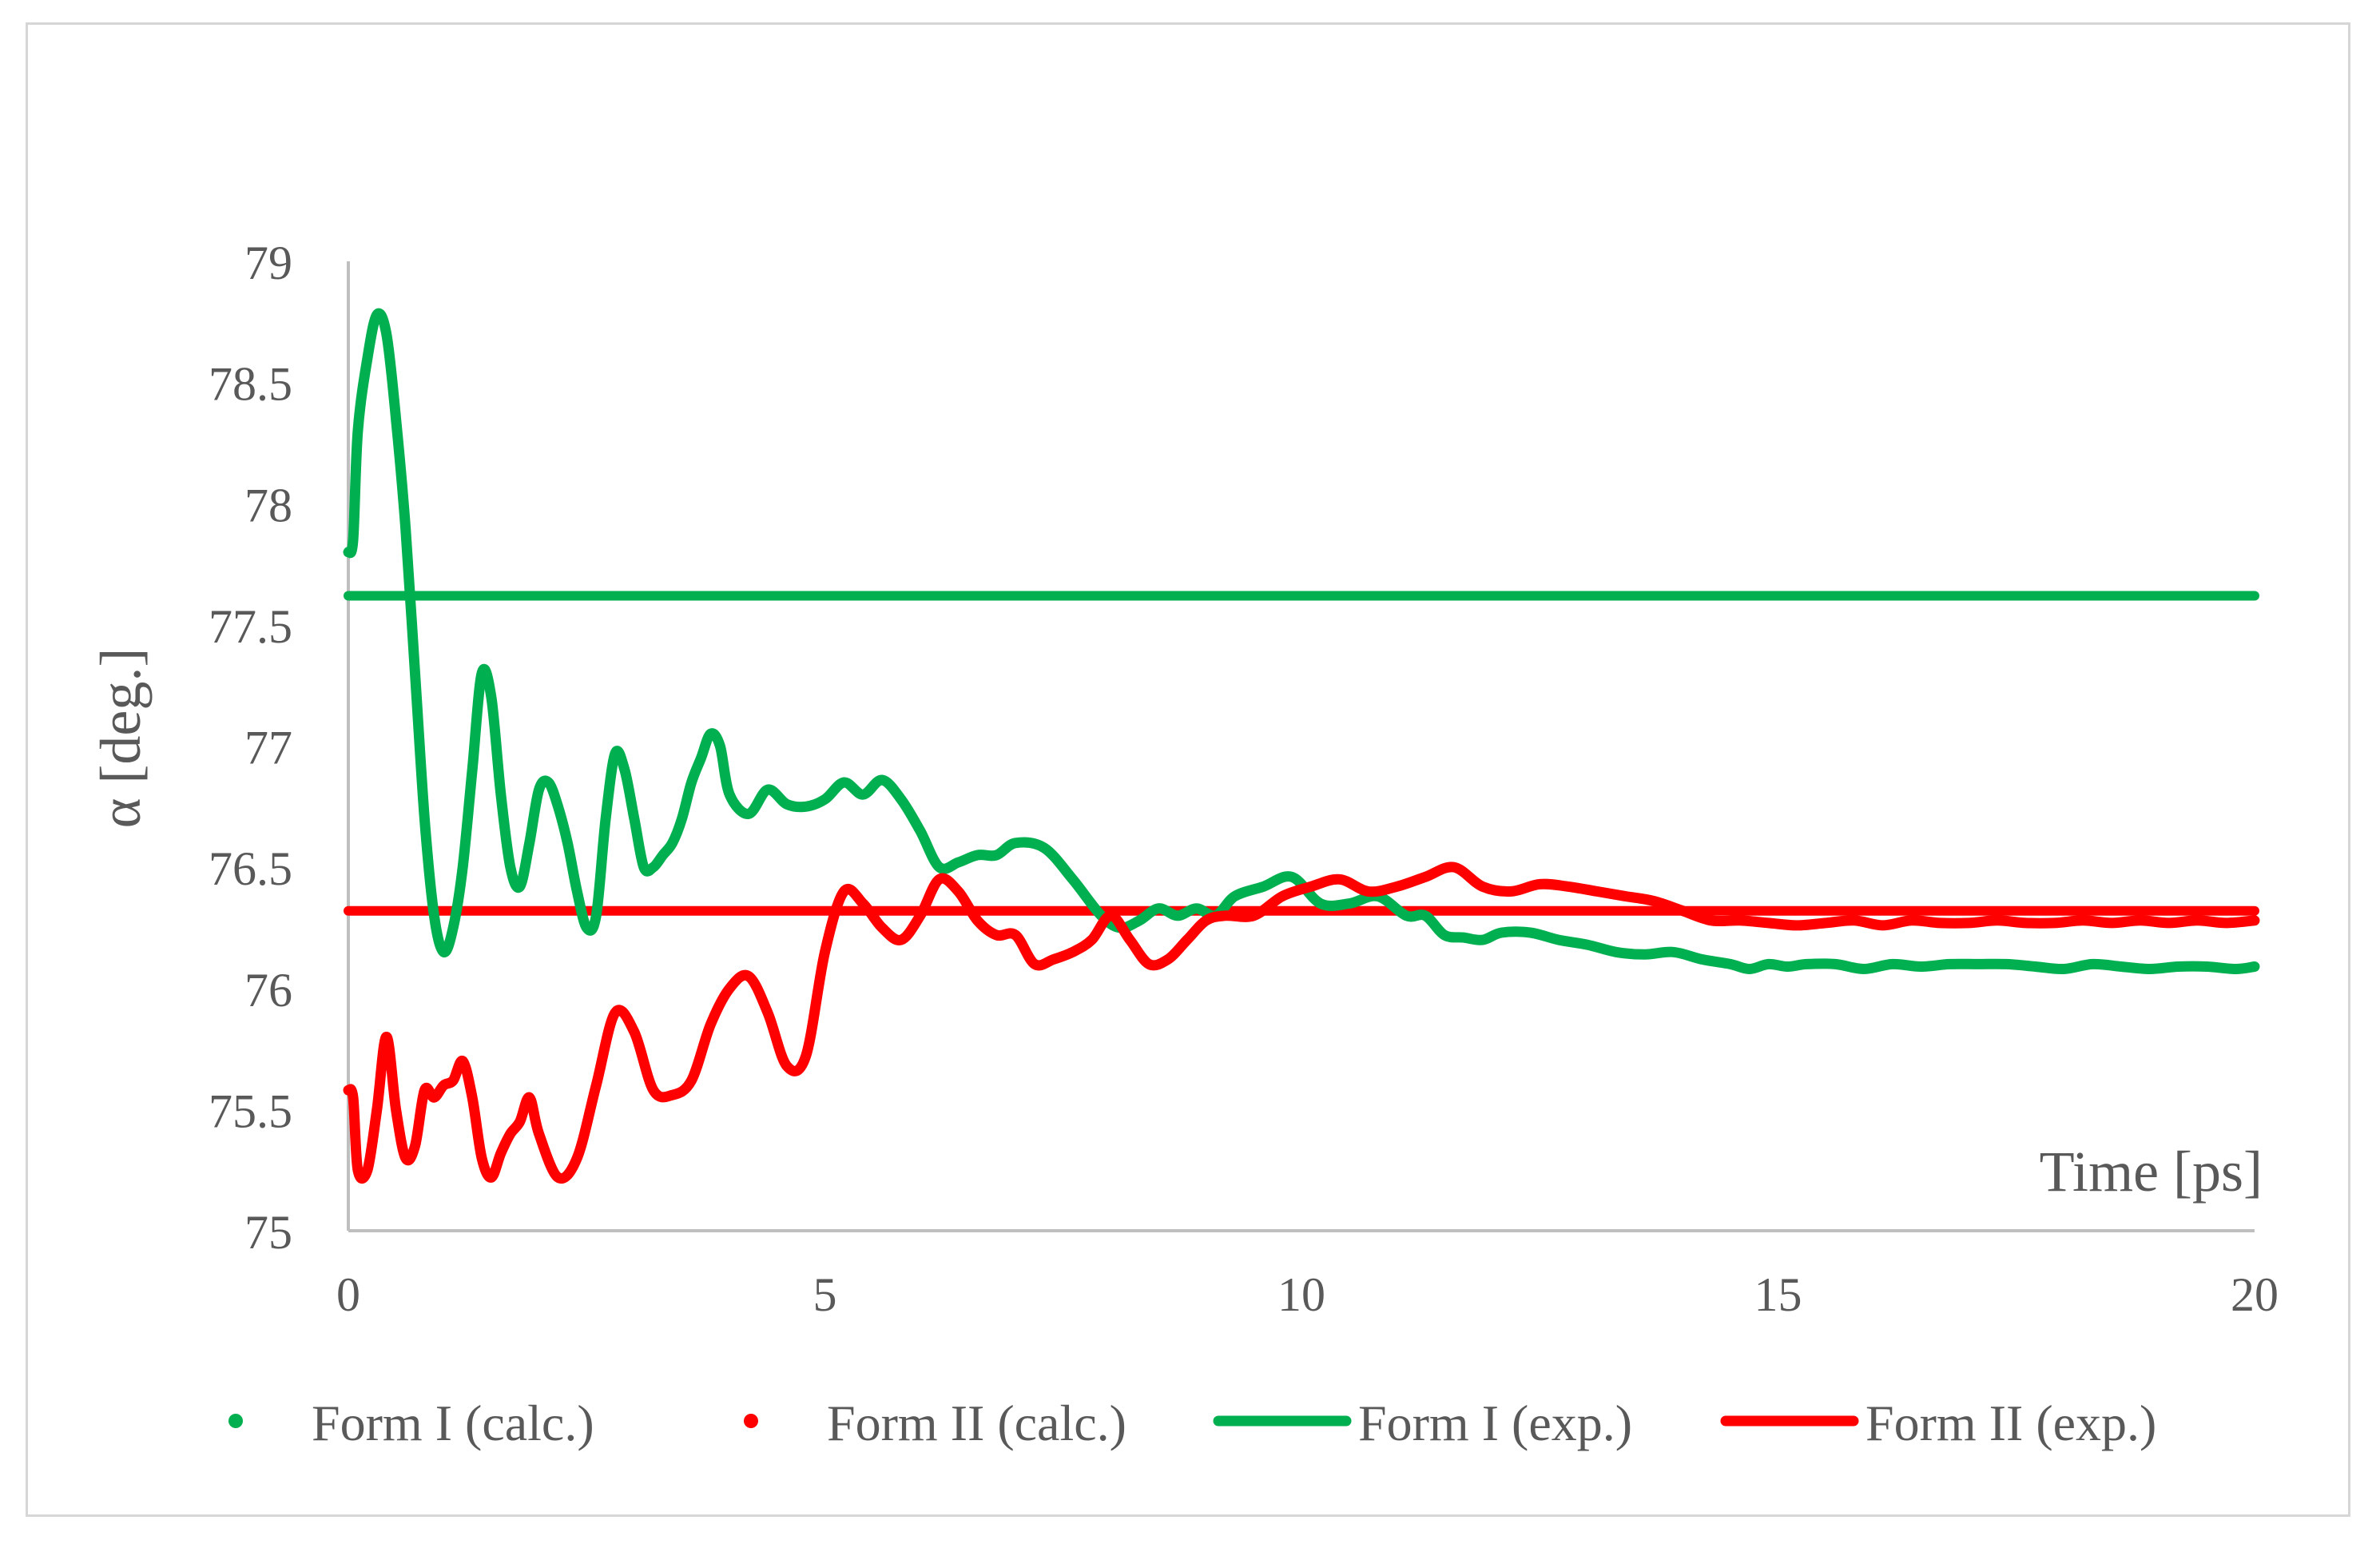 The height and width of the screenshot is (1552, 2380). I want to click on y-tick-label: 76.5, so click(250, 868).